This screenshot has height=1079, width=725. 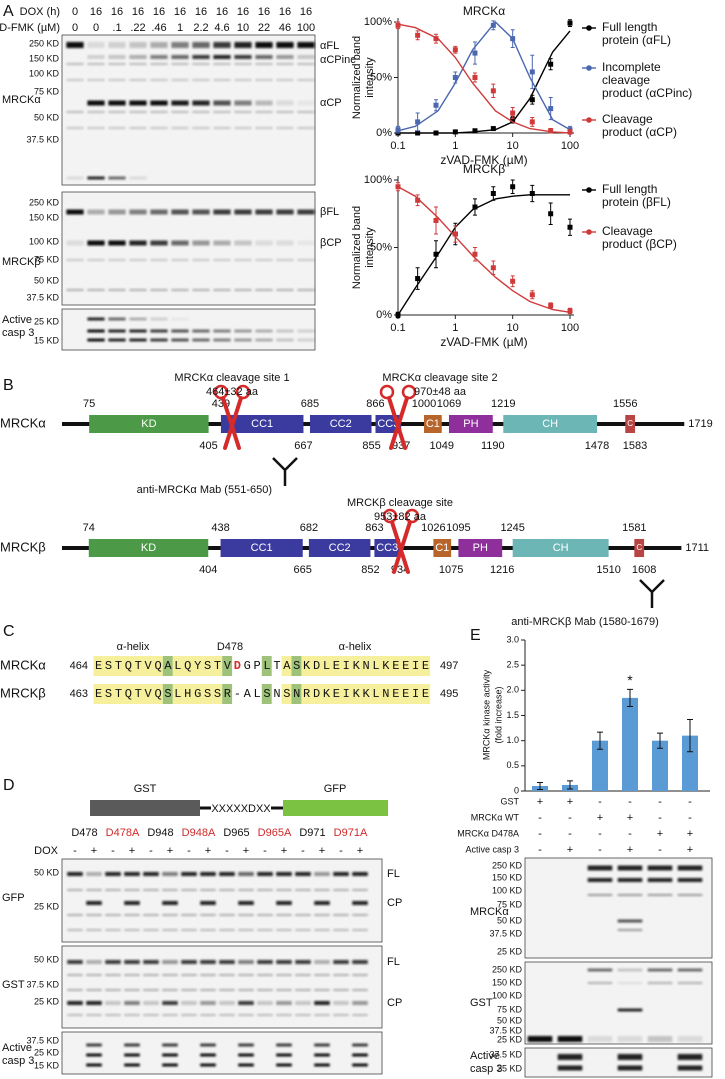 I want to click on residue: S, so click(x=219, y=694).